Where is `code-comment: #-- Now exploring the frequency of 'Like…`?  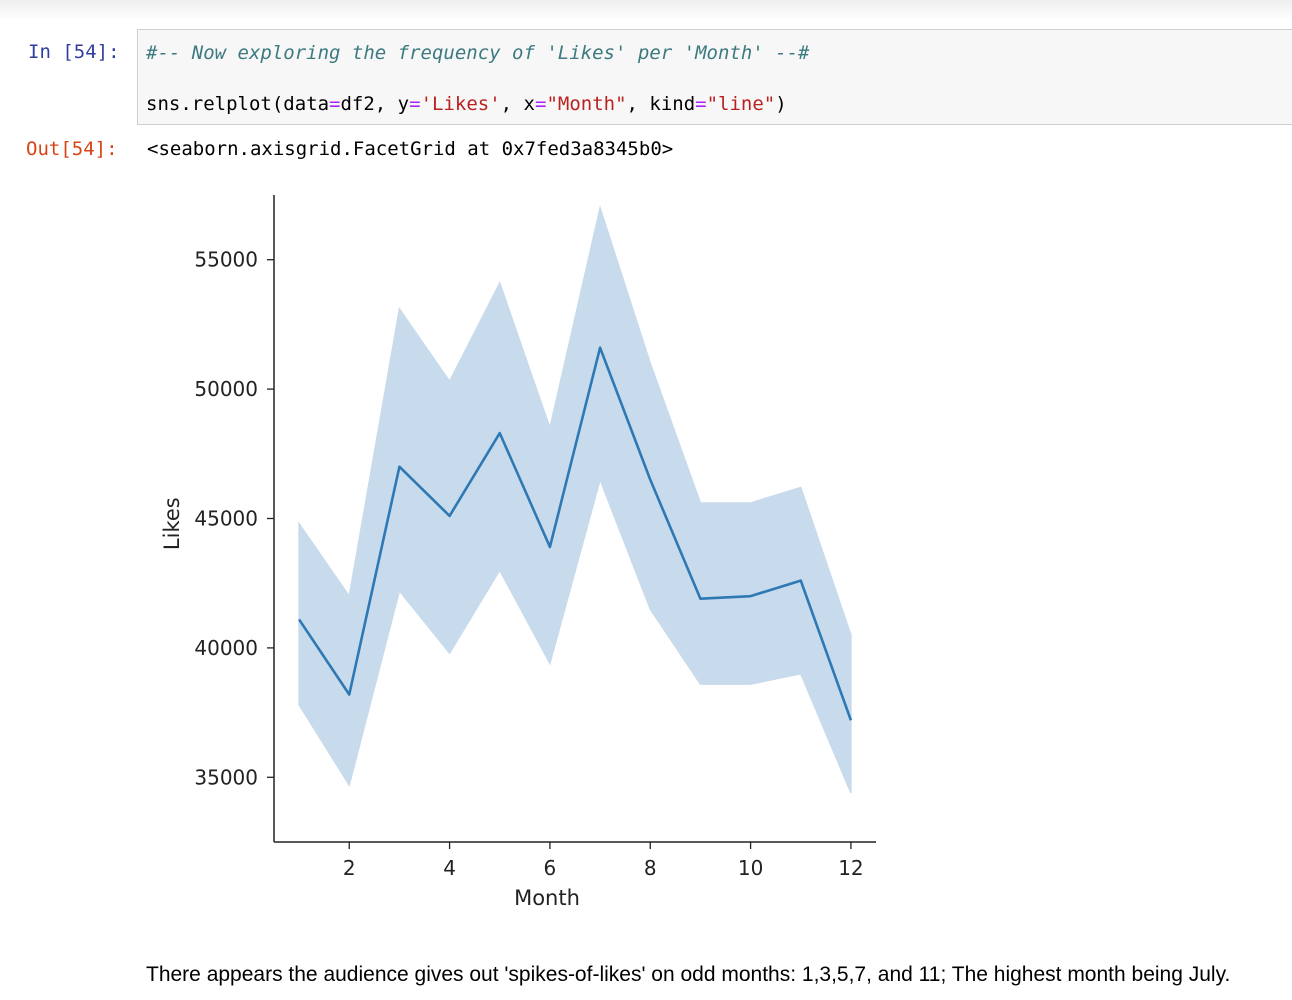 code-comment: #-- Now exploring the frequency of 'Like… is located at coordinates (478, 53).